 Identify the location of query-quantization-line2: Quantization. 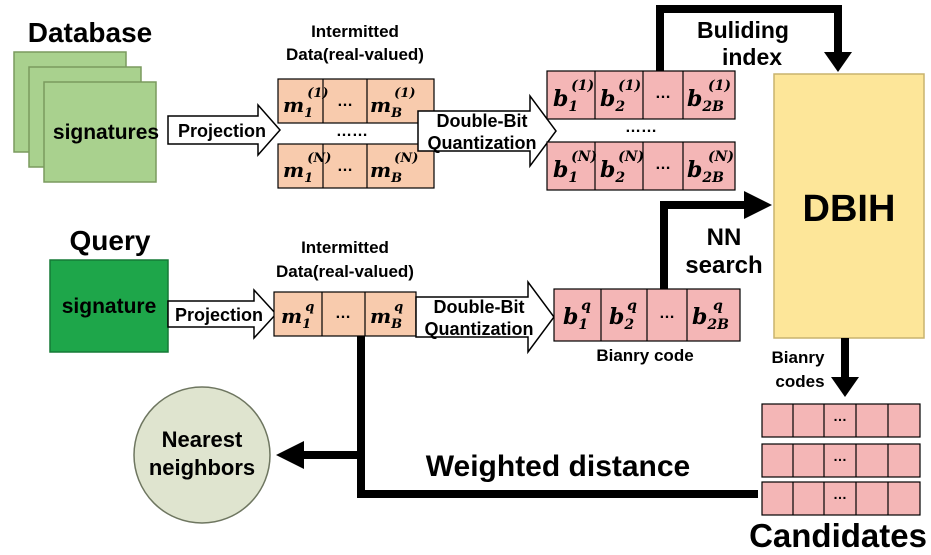
(479, 329).